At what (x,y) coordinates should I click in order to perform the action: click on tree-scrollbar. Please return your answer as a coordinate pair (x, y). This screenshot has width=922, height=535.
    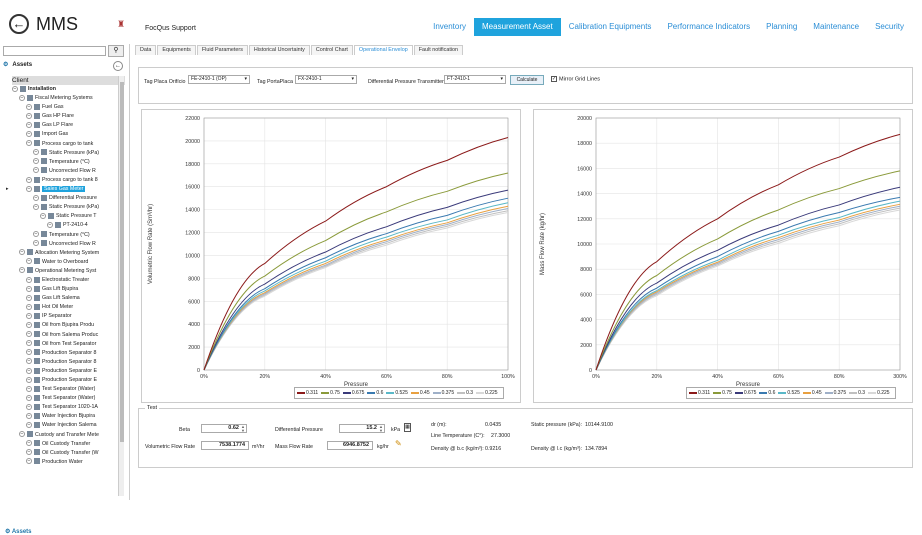
    Looking at the image, I should click on (121, 286).